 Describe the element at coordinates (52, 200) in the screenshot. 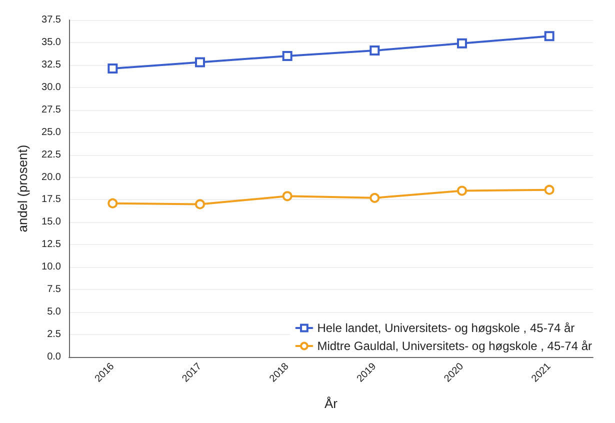

I see `y-tick-label: 17.5` at that location.